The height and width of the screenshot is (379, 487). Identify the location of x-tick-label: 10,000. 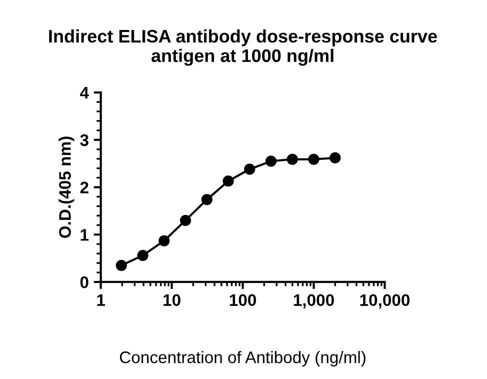
(385, 301).